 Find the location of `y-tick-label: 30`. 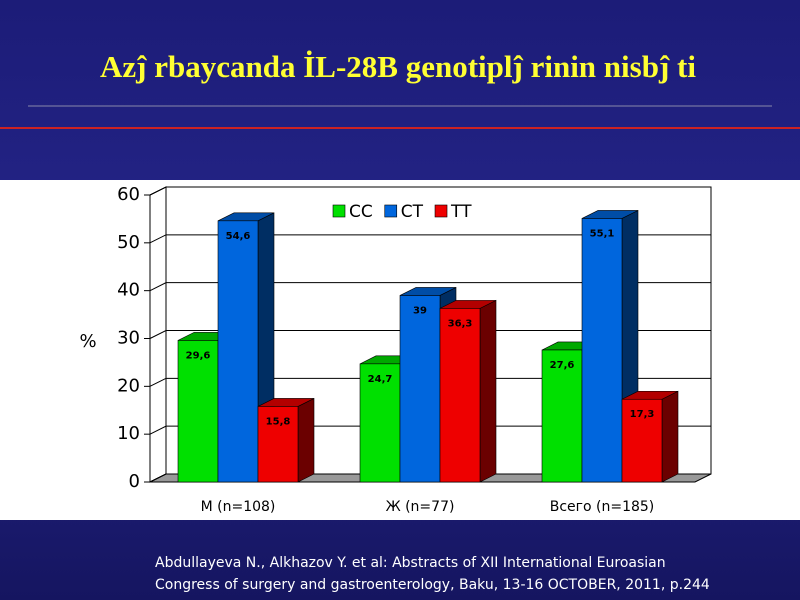

y-tick-label: 30 is located at coordinates (128, 338).